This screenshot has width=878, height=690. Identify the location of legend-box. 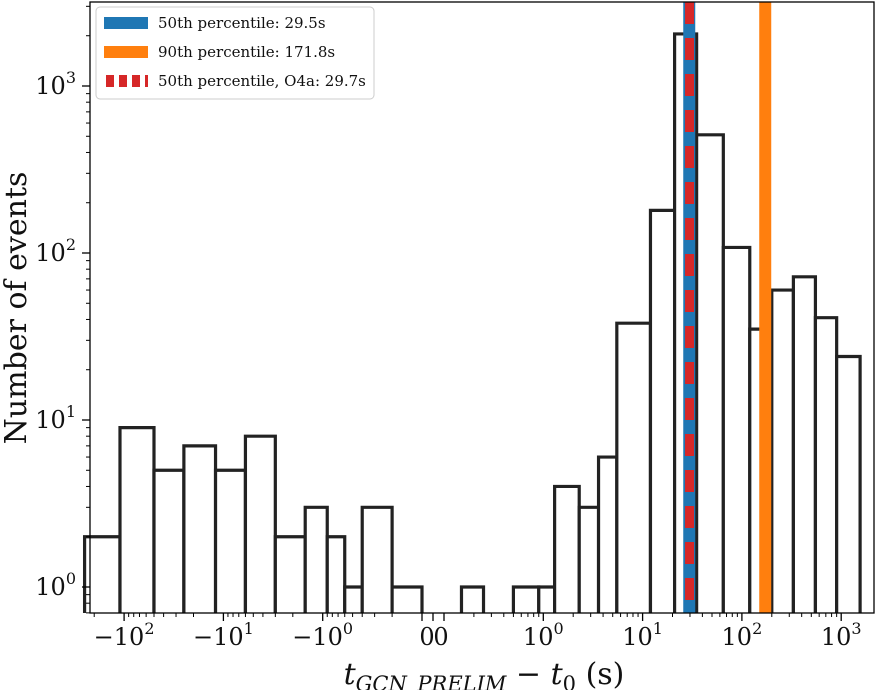
(235, 53).